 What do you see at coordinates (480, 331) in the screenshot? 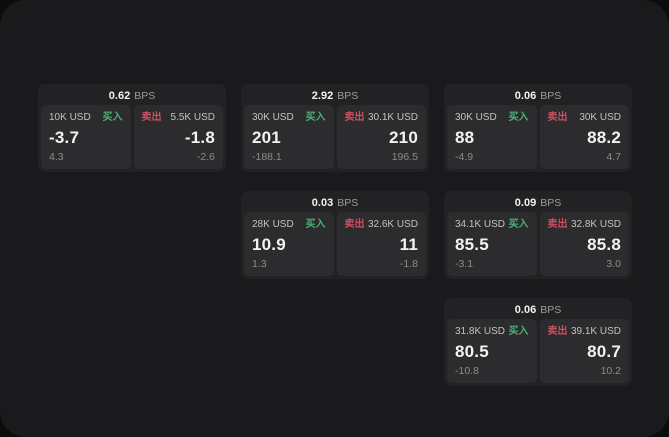
I see `buy-amount: 31.8K USD` at bounding box center [480, 331].